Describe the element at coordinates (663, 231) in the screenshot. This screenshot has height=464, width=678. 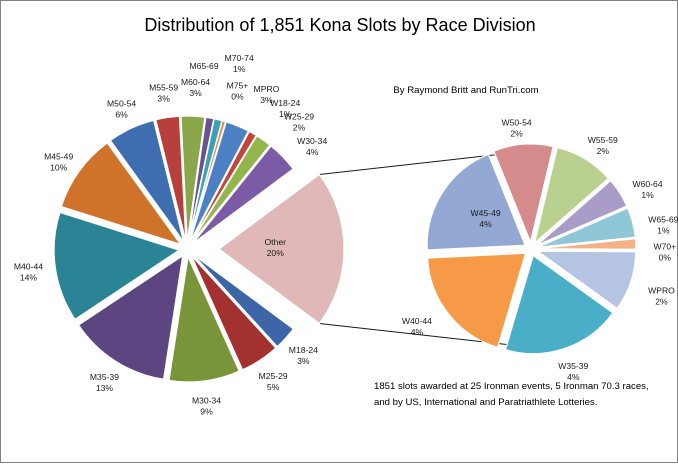
I see `other-percent-w65-69: 1%` at that location.